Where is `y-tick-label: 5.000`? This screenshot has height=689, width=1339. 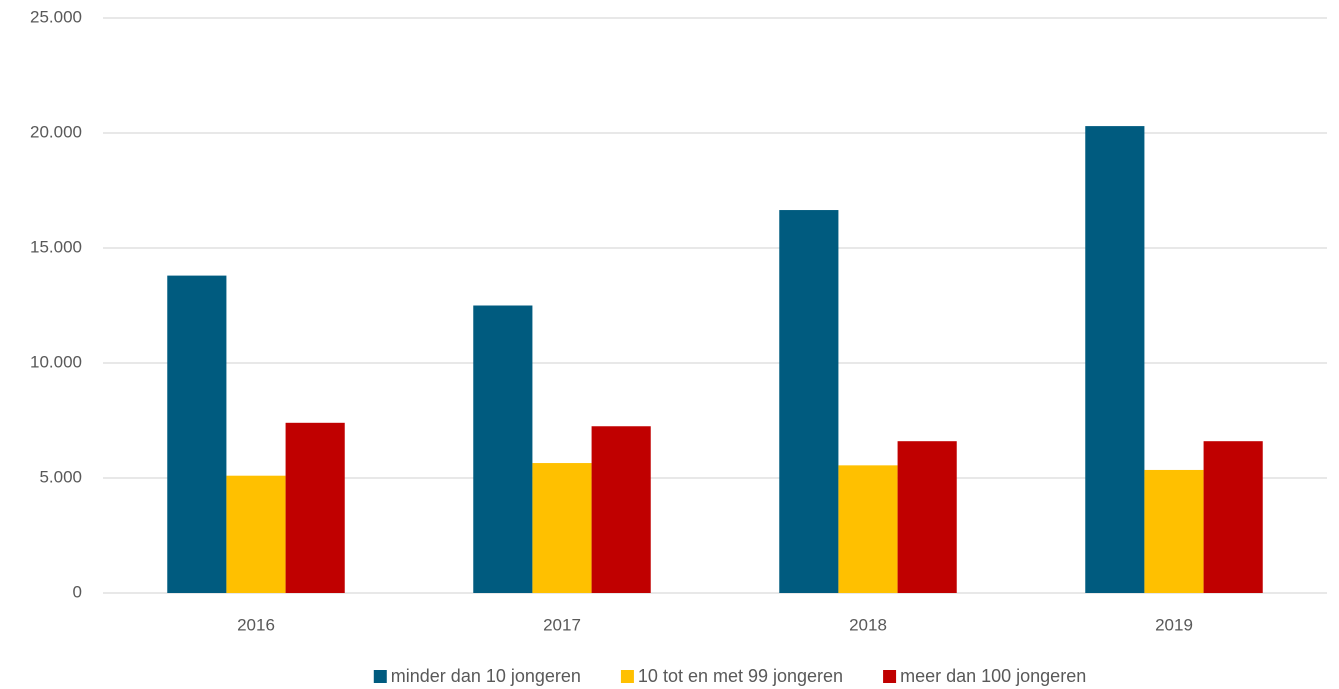 y-tick-label: 5.000 is located at coordinates (60, 476).